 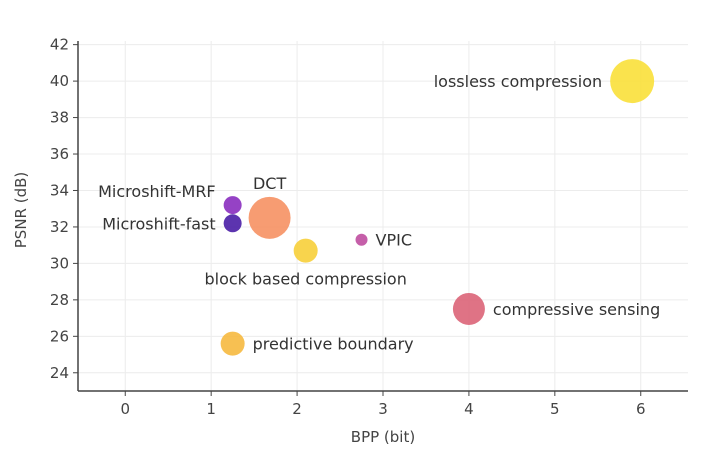 I want to click on y-tick-label: 24, so click(x=59, y=373).